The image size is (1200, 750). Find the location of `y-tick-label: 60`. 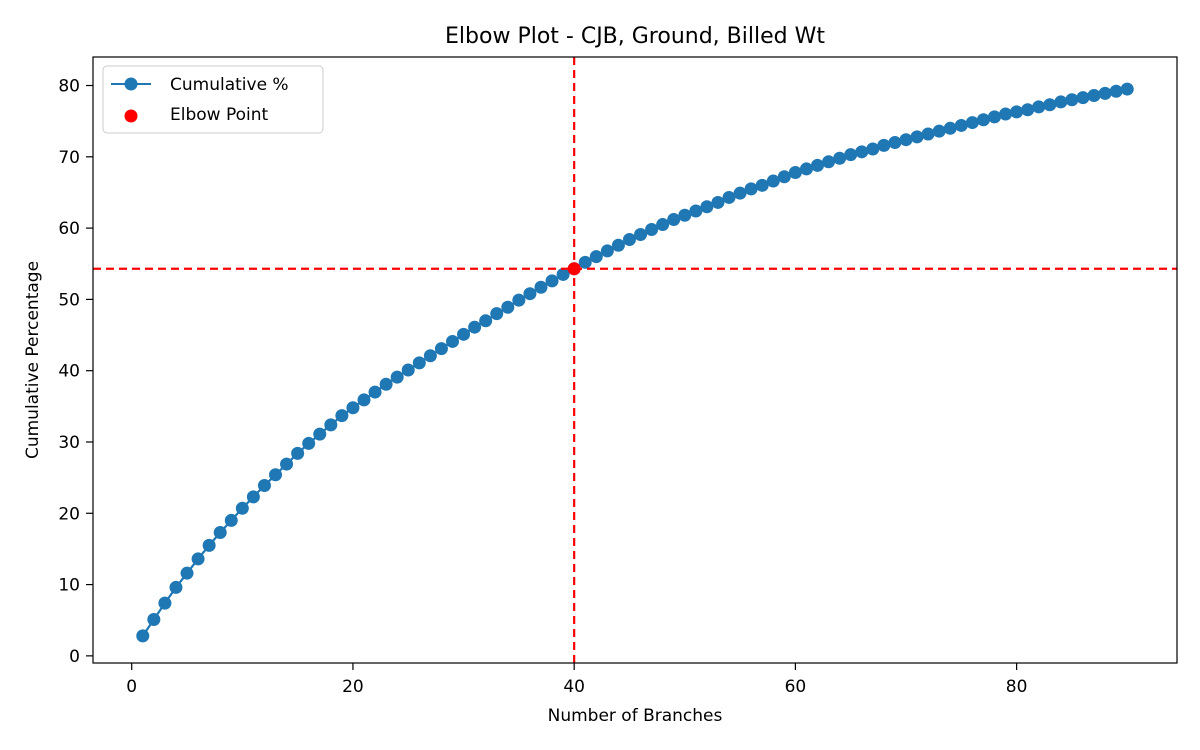

y-tick-label: 60 is located at coordinates (69, 229).